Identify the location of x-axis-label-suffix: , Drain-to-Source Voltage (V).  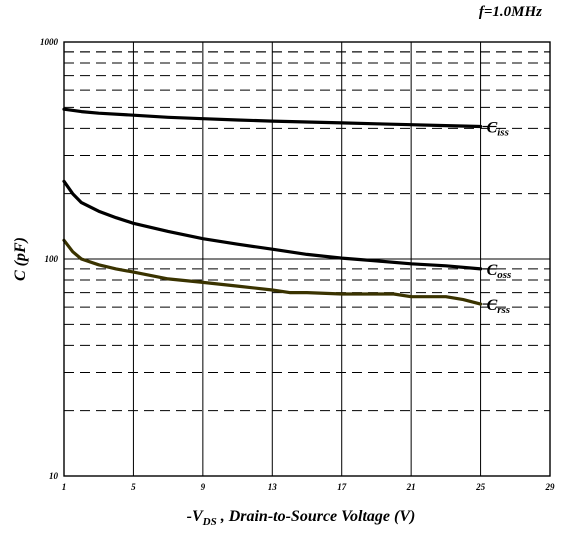
(316, 516).